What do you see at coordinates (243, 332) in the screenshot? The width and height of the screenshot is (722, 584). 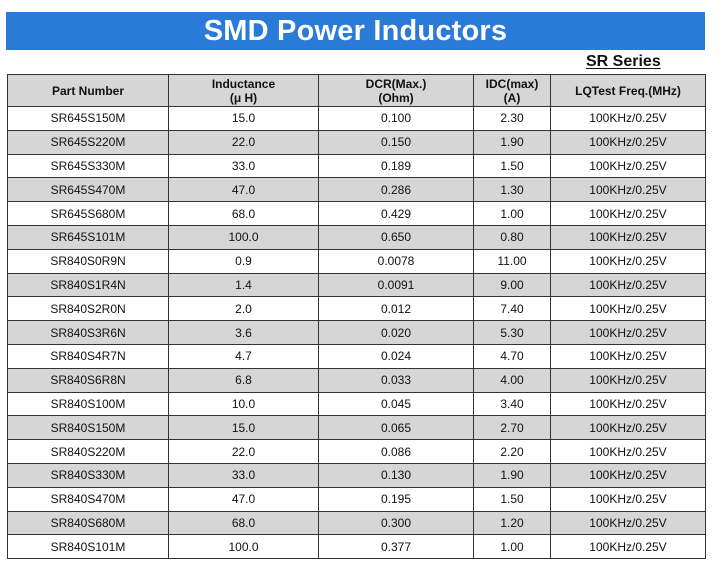 I see `cell-inductance: 3.6` at bounding box center [243, 332].